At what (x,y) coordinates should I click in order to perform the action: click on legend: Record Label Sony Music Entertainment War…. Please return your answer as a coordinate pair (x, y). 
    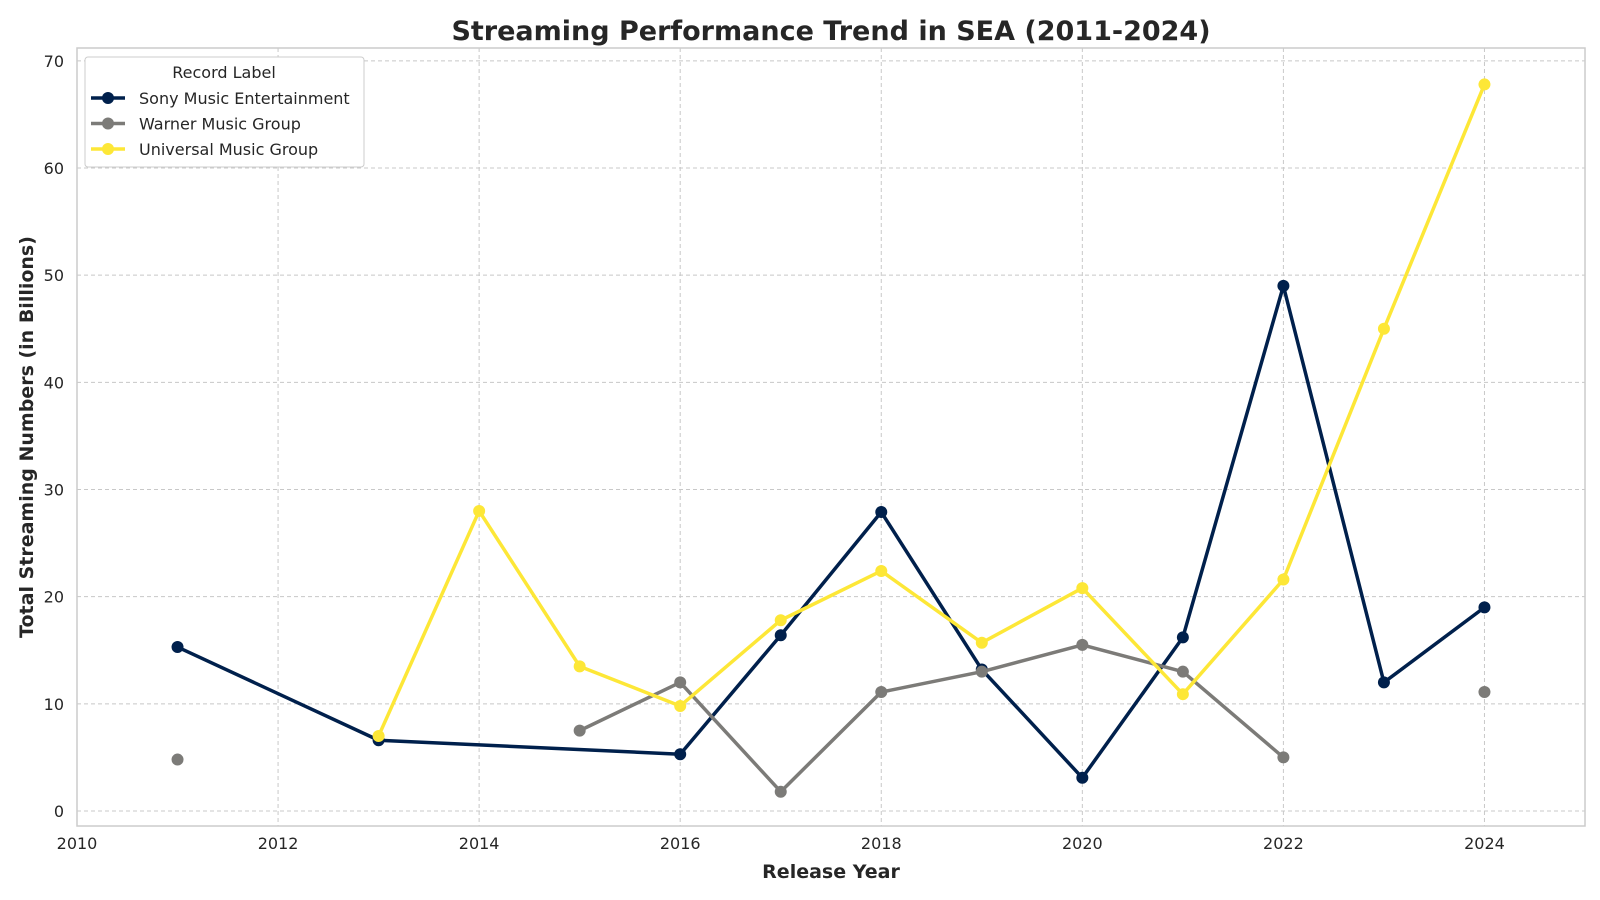
    Looking at the image, I should click on (224, 112).